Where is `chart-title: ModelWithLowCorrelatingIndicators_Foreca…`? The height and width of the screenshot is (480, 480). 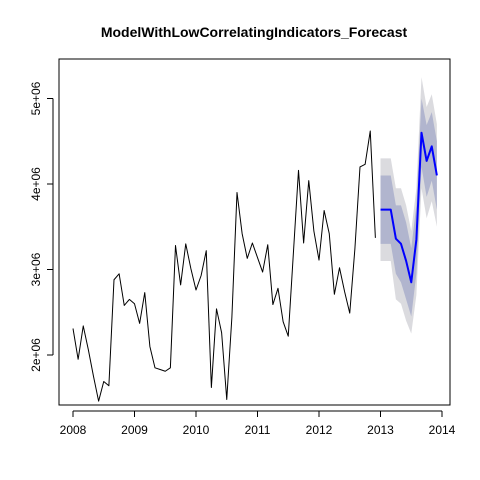 chart-title: ModelWithLowCorrelatingIndicators_Foreca… is located at coordinates (254, 32).